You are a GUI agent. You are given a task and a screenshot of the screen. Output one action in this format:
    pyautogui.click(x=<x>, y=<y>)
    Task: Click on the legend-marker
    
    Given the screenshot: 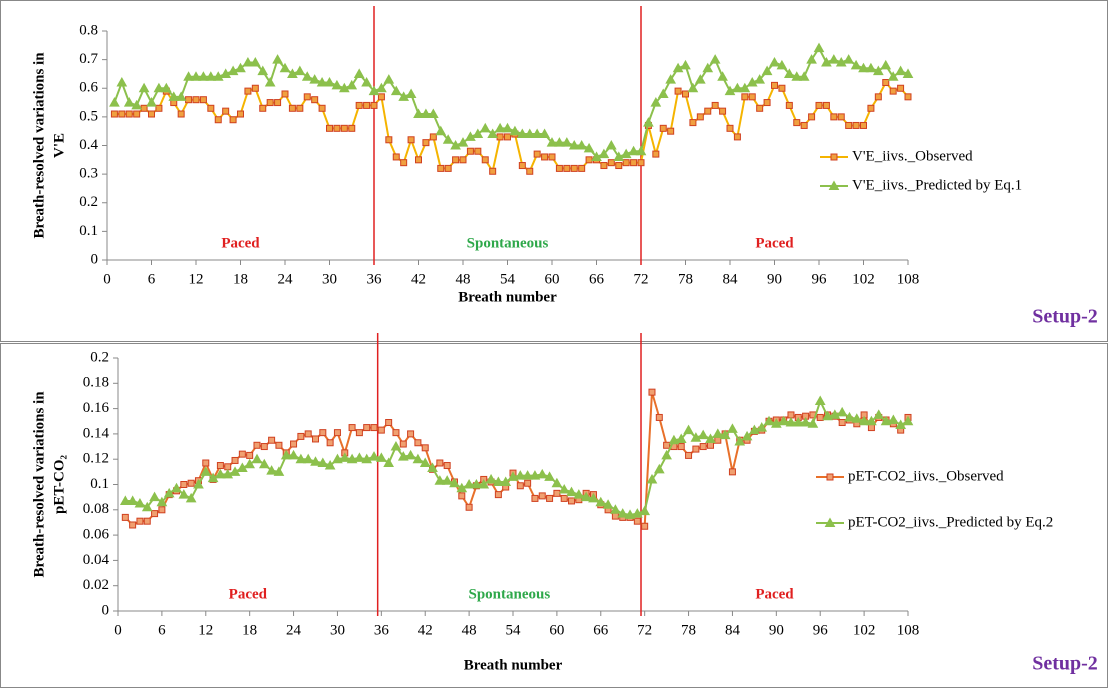 What is the action you would take?
    pyautogui.click(x=830, y=522)
    